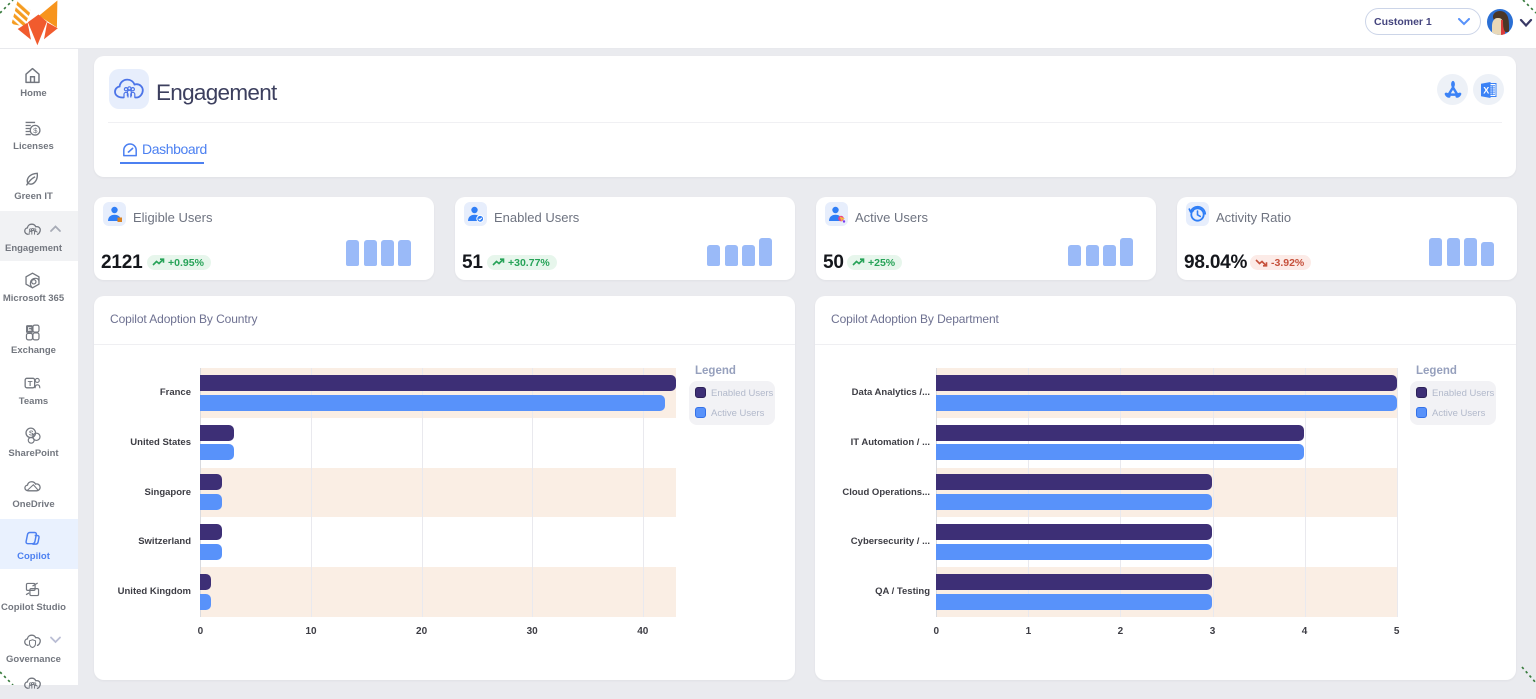 This screenshot has width=1536, height=699. Describe the element at coordinates (31, 433) in the screenshot. I see `svg-text: S` at that location.